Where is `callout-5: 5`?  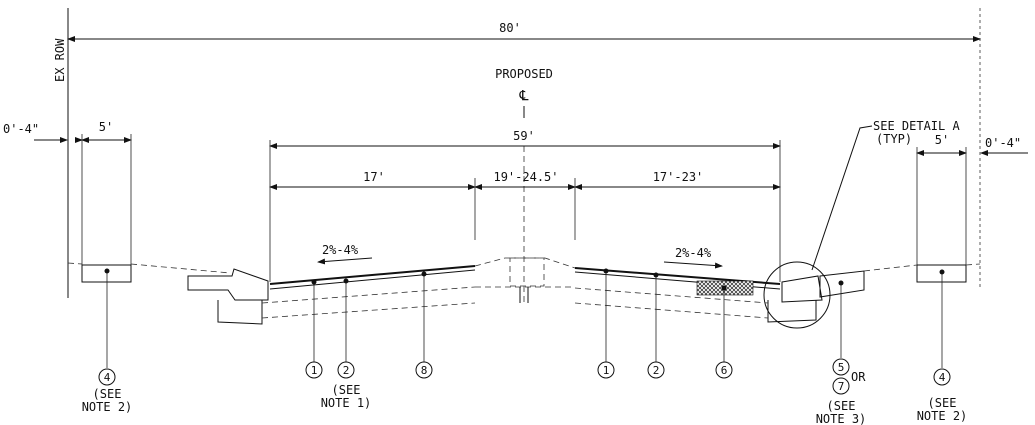
callout-5: 5 is located at coordinates (841, 367).